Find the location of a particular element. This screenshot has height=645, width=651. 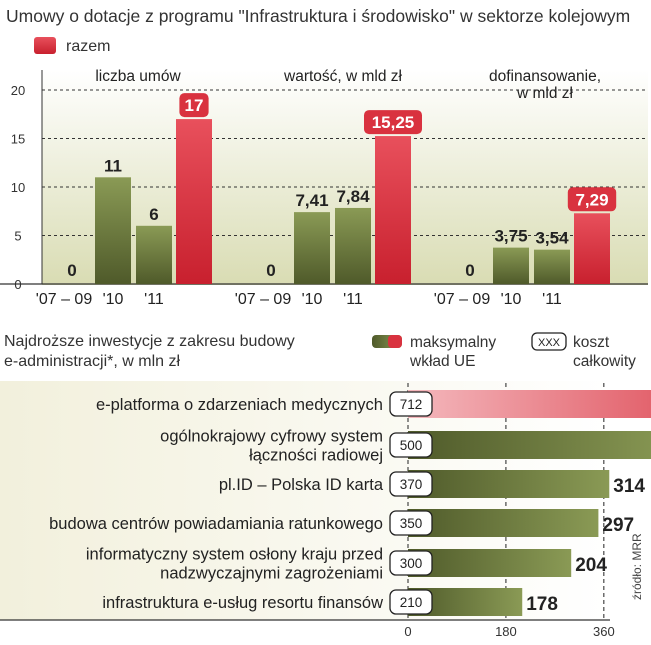

bottom-legend: maksymalny wkład UE XXX koszt całkowity is located at coordinates (504, 351).